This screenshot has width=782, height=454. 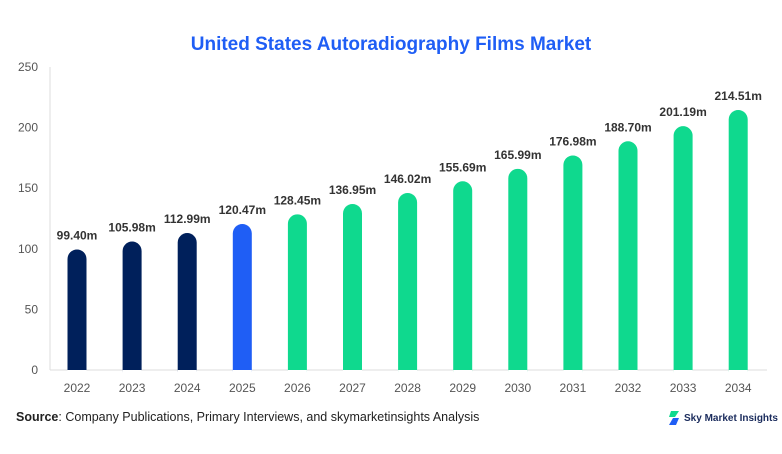 What do you see at coordinates (628, 388) in the screenshot?
I see `x-tick-label-2032: 2032` at bounding box center [628, 388].